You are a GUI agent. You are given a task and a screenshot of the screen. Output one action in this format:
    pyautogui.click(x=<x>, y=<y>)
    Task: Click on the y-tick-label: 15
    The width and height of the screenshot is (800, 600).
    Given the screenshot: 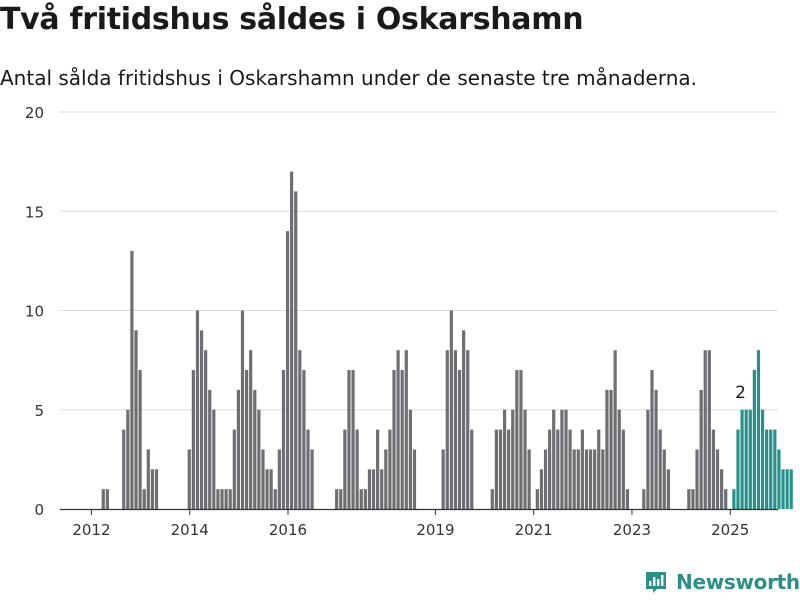 What is the action you would take?
    pyautogui.click(x=34, y=212)
    